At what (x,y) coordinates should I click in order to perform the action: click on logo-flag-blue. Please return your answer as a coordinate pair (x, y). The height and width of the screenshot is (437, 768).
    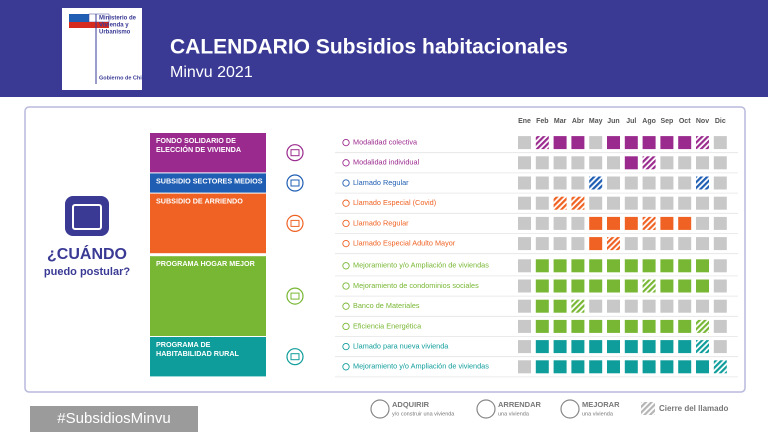
    Looking at the image, I should click on (79, 18).